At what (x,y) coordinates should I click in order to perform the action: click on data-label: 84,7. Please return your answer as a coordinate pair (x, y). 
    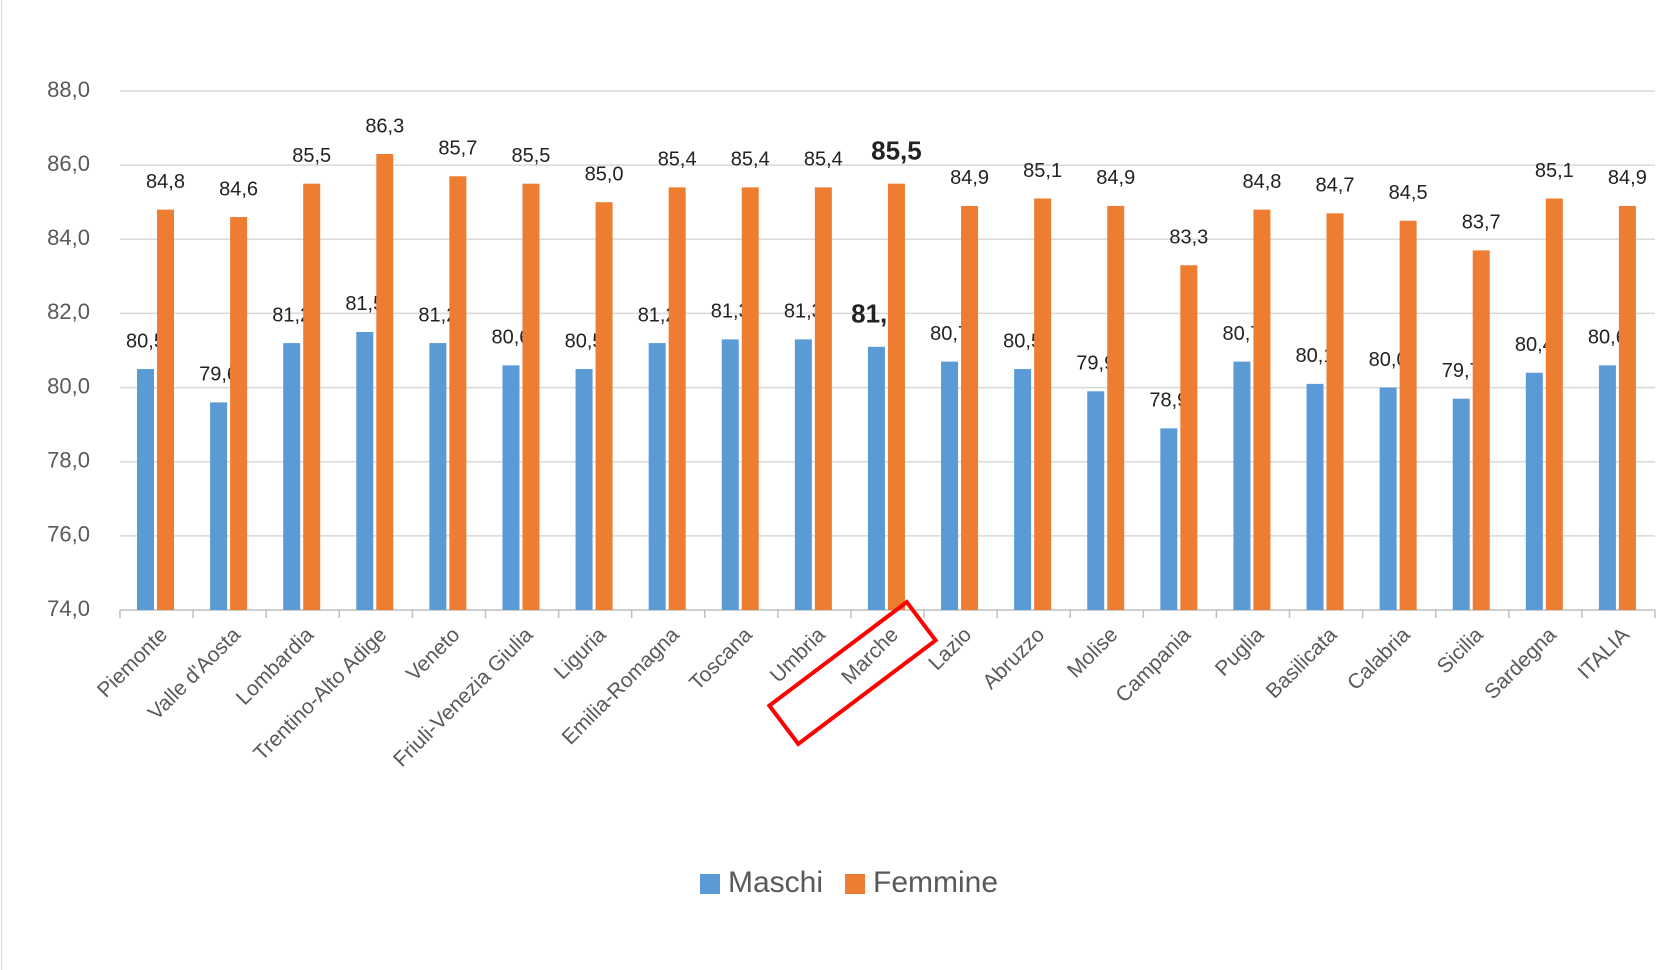
    Looking at the image, I should click on (1335, 186).